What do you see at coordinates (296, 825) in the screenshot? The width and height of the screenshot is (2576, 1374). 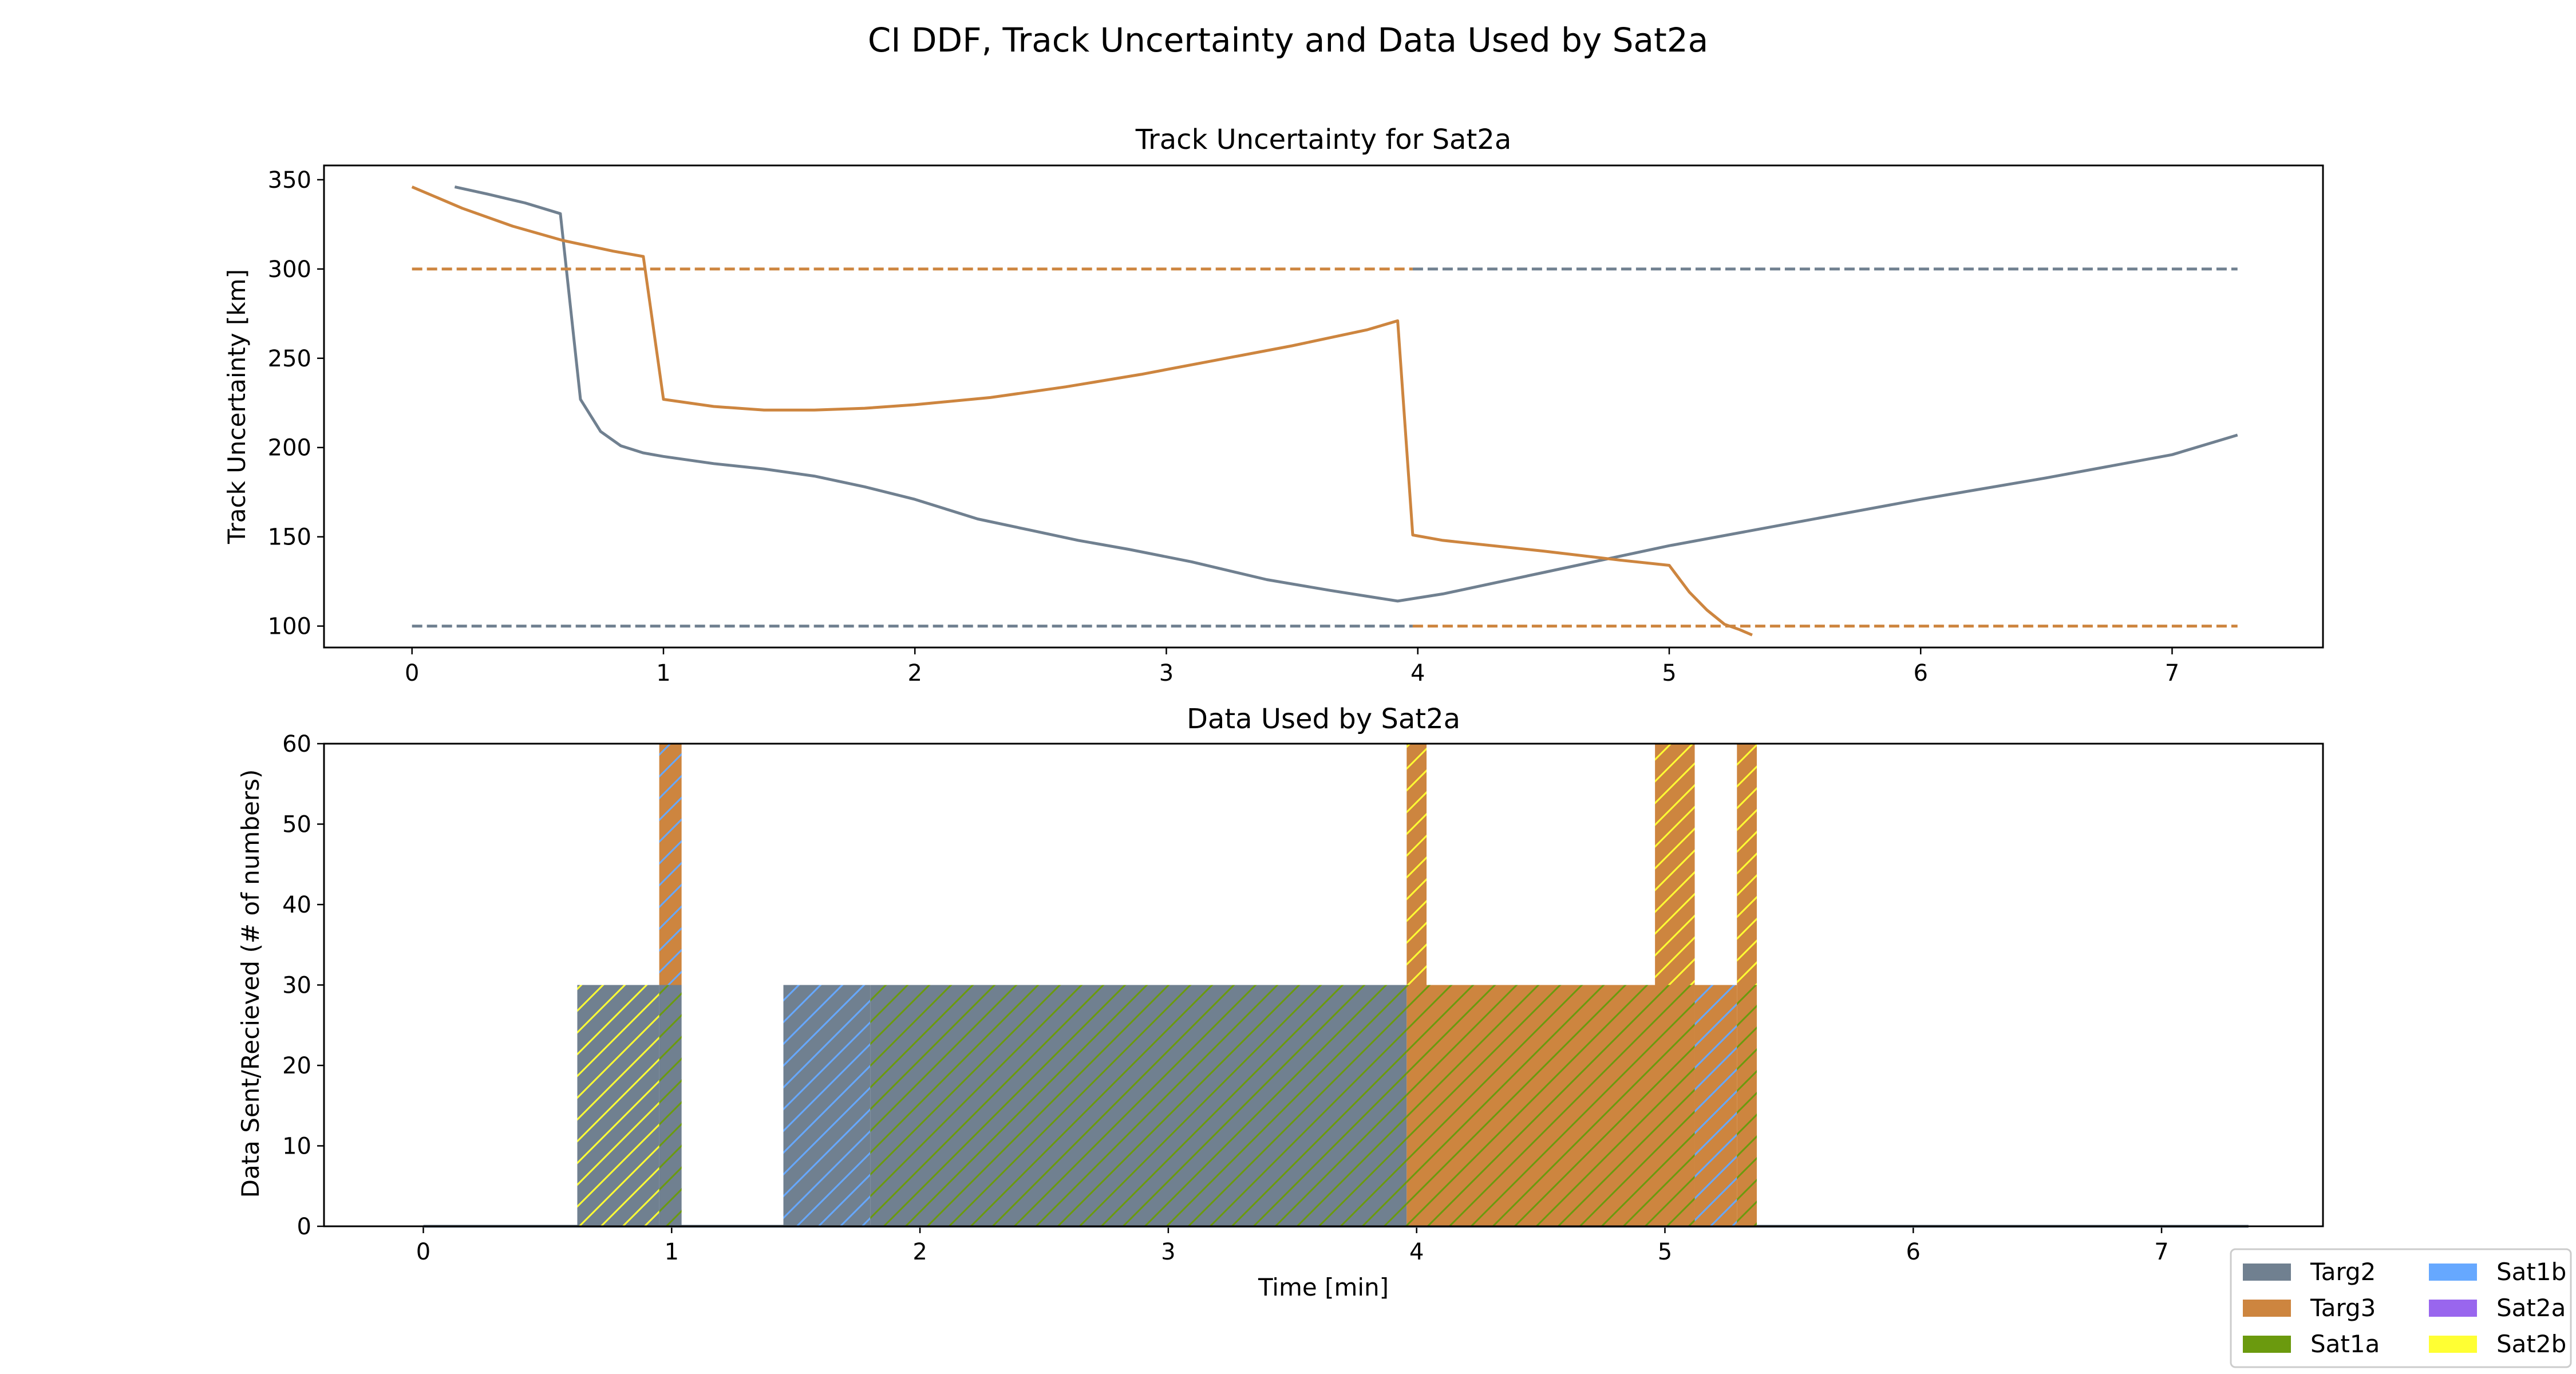 I see `data-used-ytick-label: 50` at bounding box center [296, 825].